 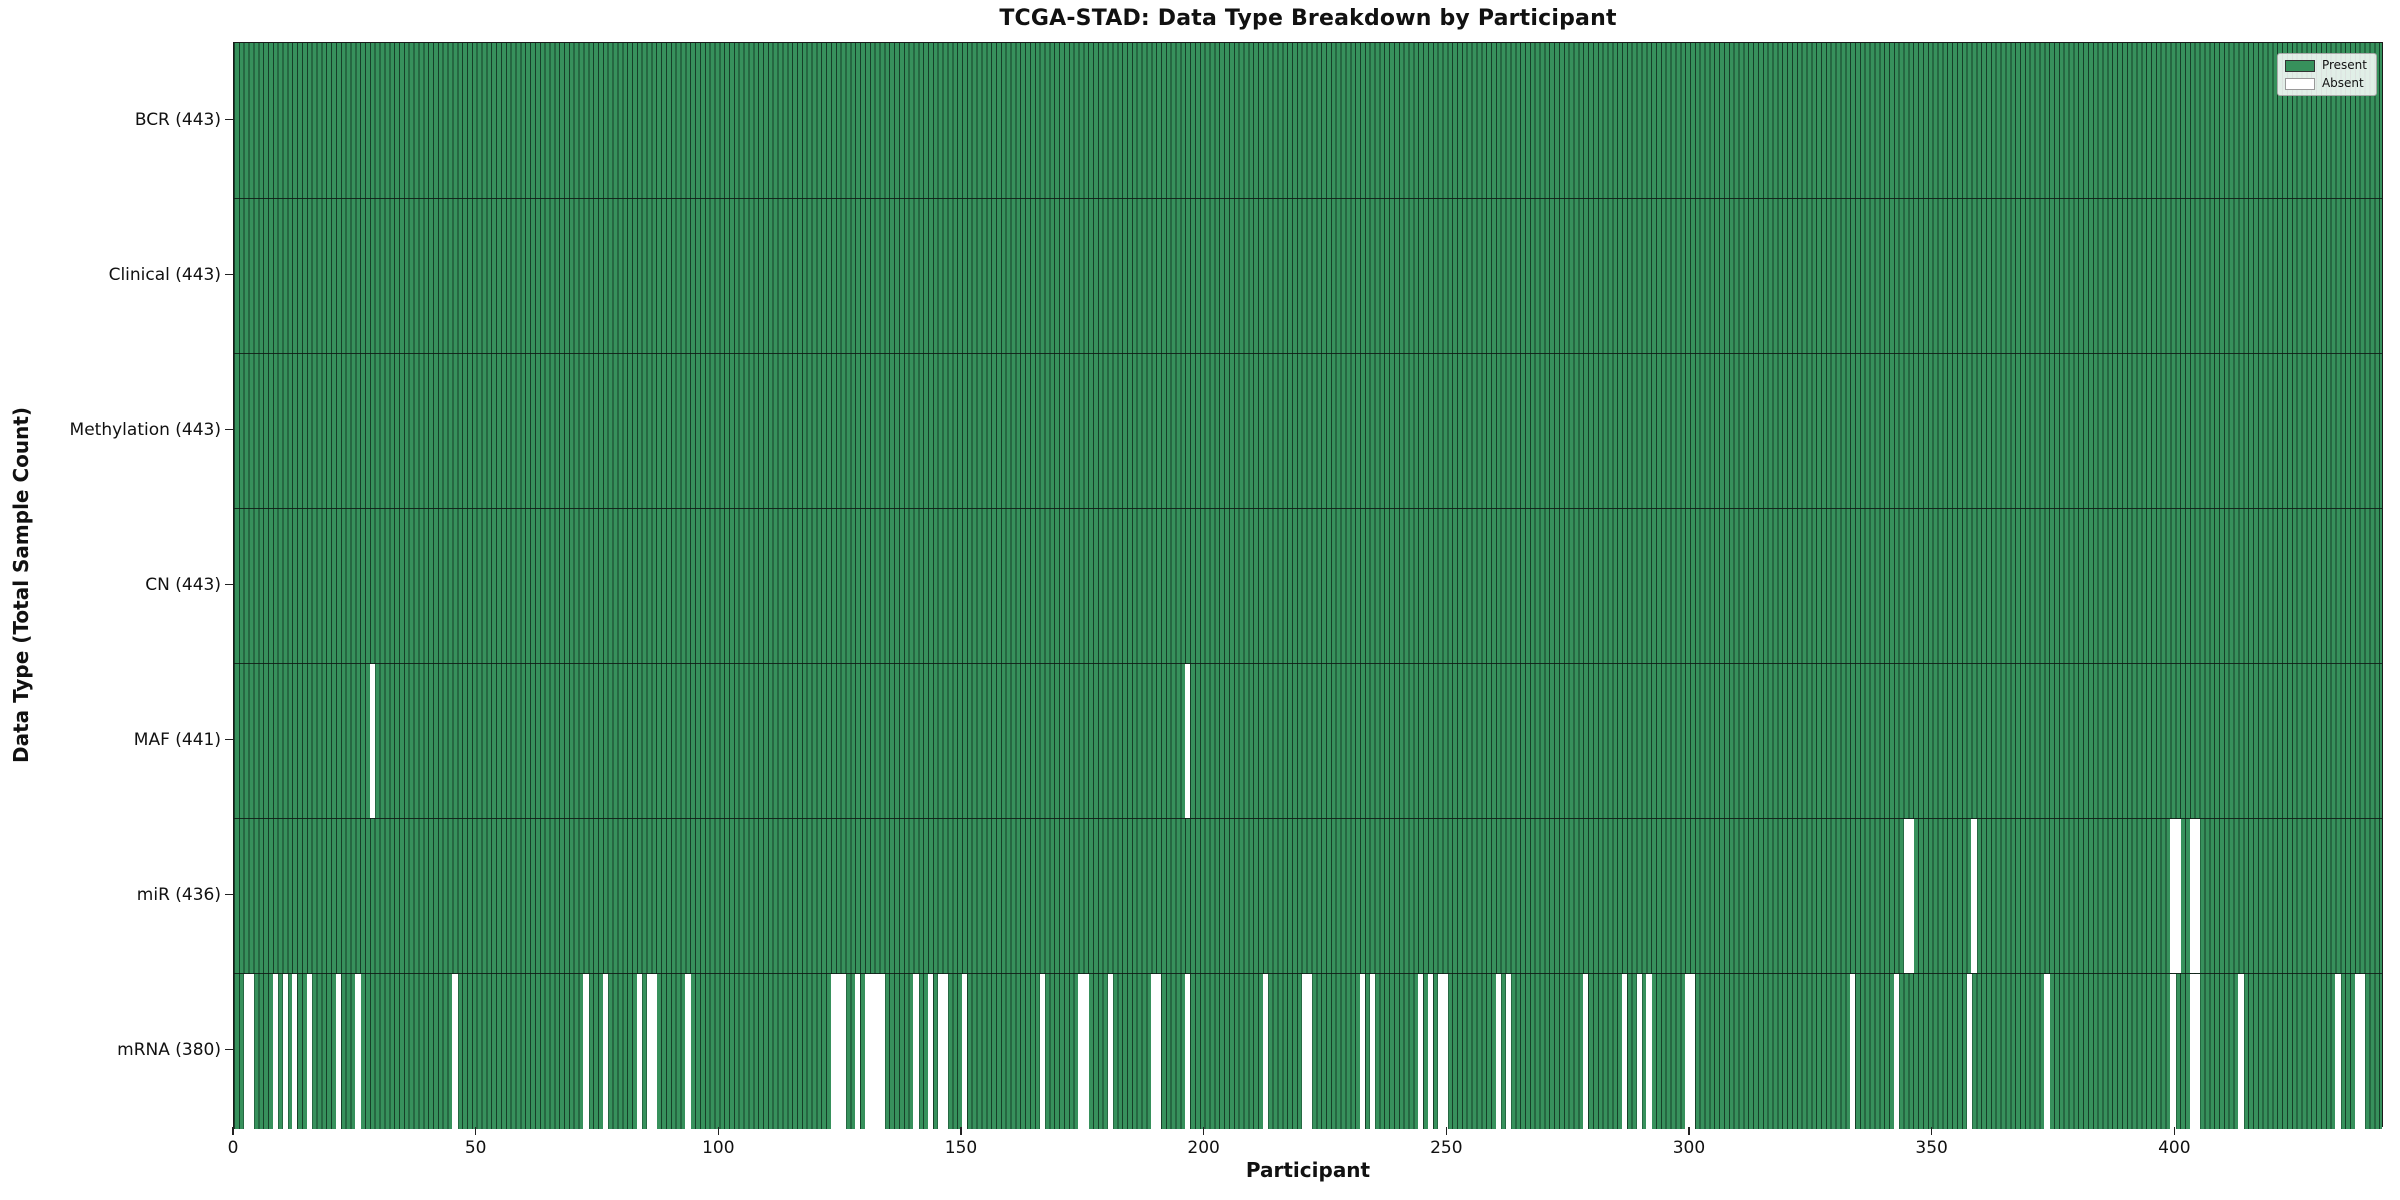 What do you see at coordinates (2299, 83) in the screenshot?
I see `legend-absent-swatch-icon` at bounding box center [2299, 83].